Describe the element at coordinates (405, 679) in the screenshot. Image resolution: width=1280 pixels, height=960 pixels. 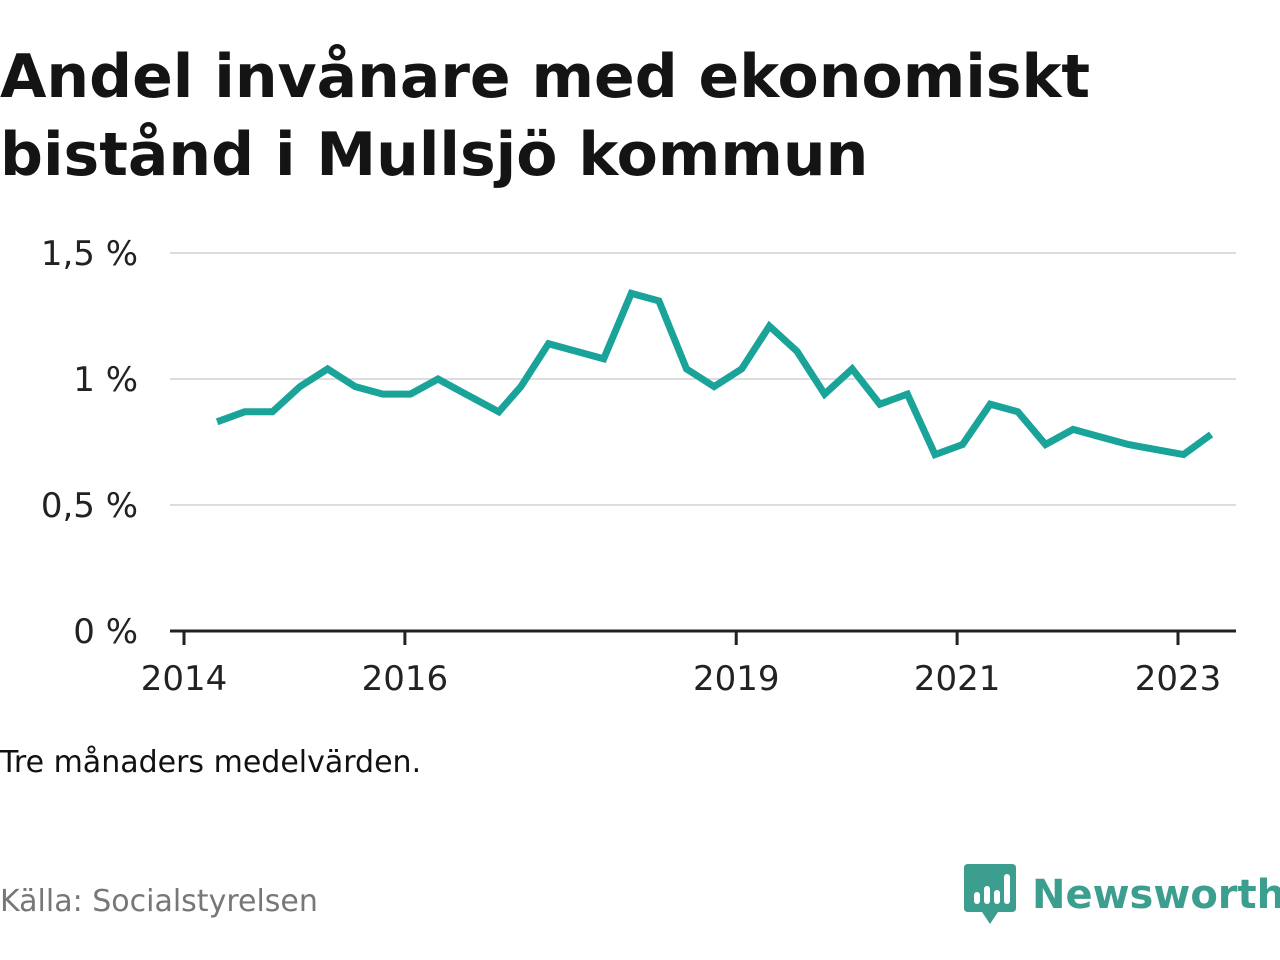
I see `x-tick-label: 2016` at that location.